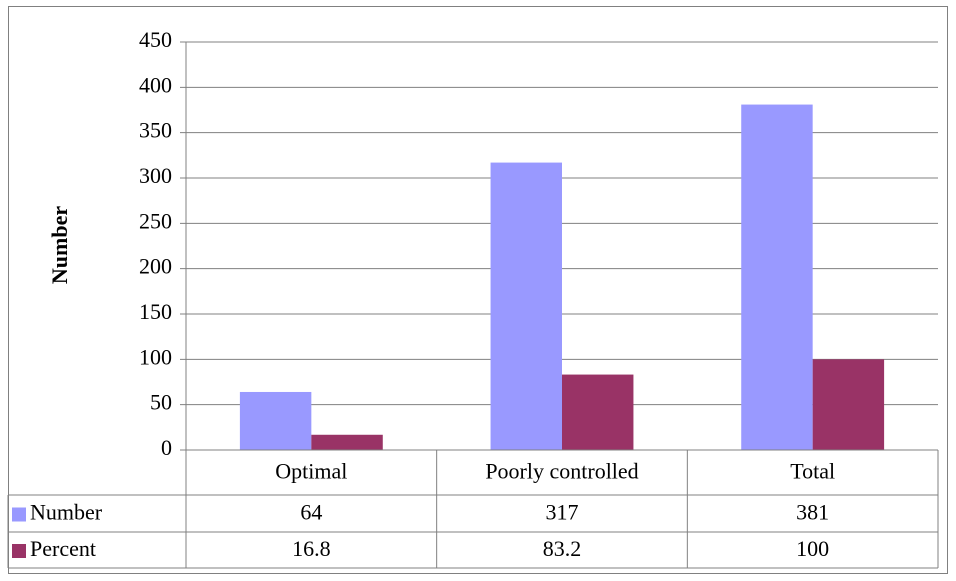 This screenshot has height=581, width=956. What do you see at coordinates (155, 356) in the screenshot?
I see `y-tick-label: 100` at bounding box center [155, 356].